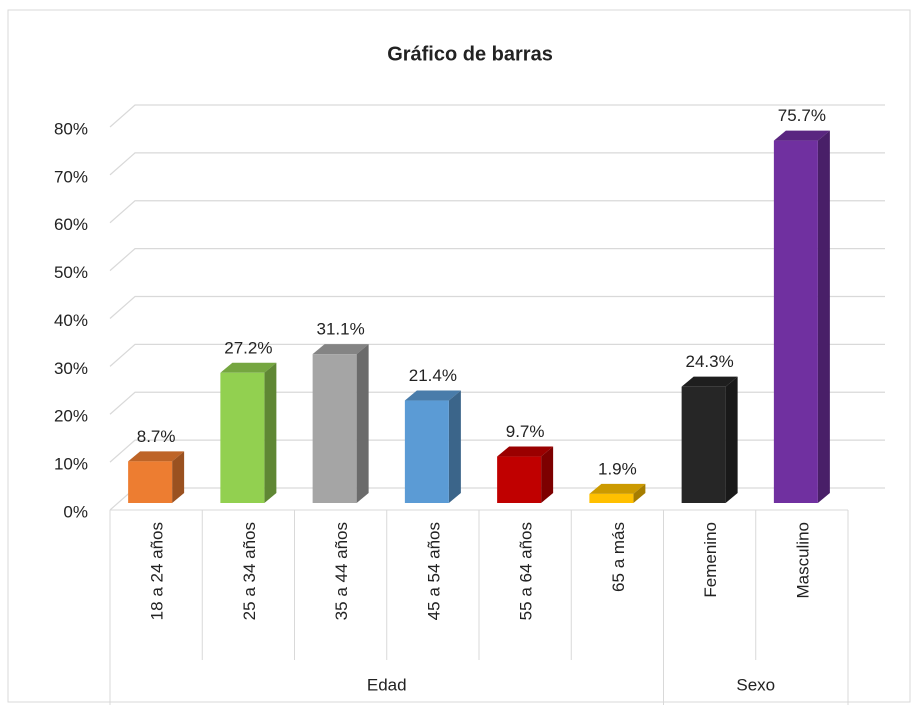 This screenshot has height=708, width=921. Describe the element at coordinates (710, 560) in the screenshot. I see `x-tick-label: Femenino` at that location.